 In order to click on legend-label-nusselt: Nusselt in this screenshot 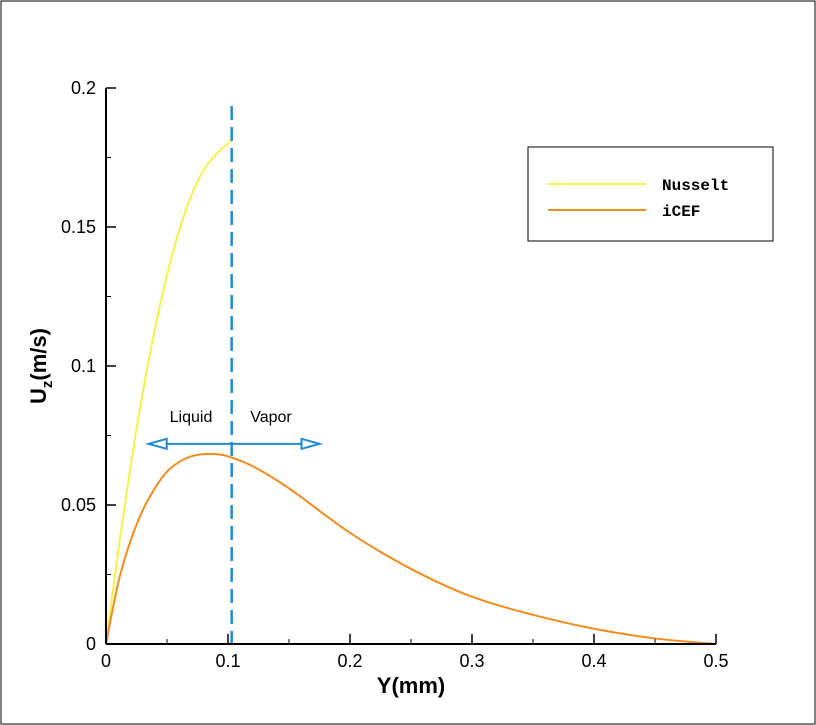, I will do `click(695, 186)`.